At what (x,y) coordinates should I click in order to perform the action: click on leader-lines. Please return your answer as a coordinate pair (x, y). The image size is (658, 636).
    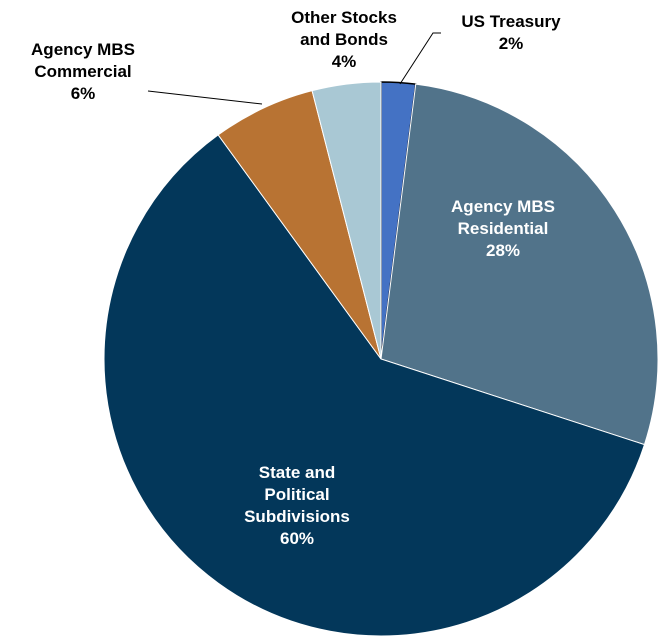
    Looking at the image, I should click on (294, 68).